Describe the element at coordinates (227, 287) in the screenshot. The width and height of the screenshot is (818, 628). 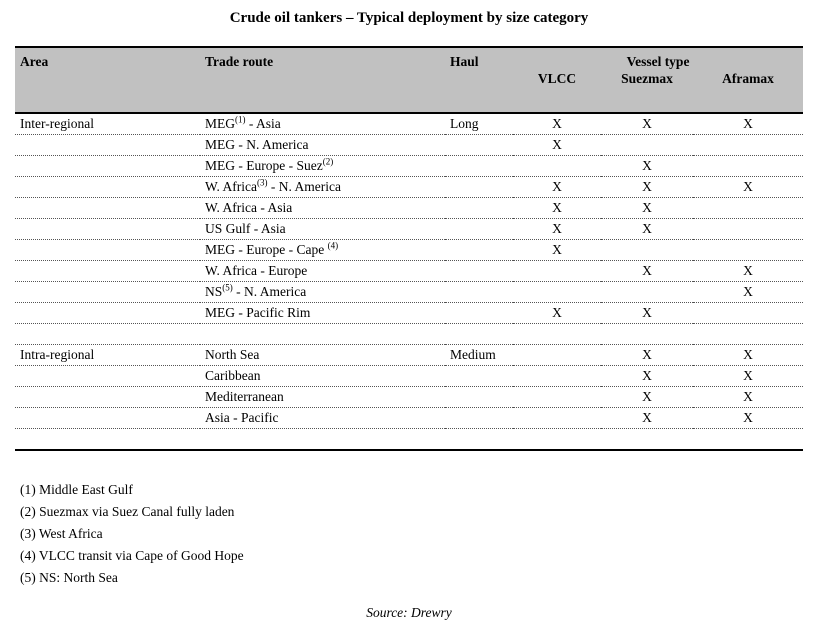
I see `footnote-marker: (5)` at that location.